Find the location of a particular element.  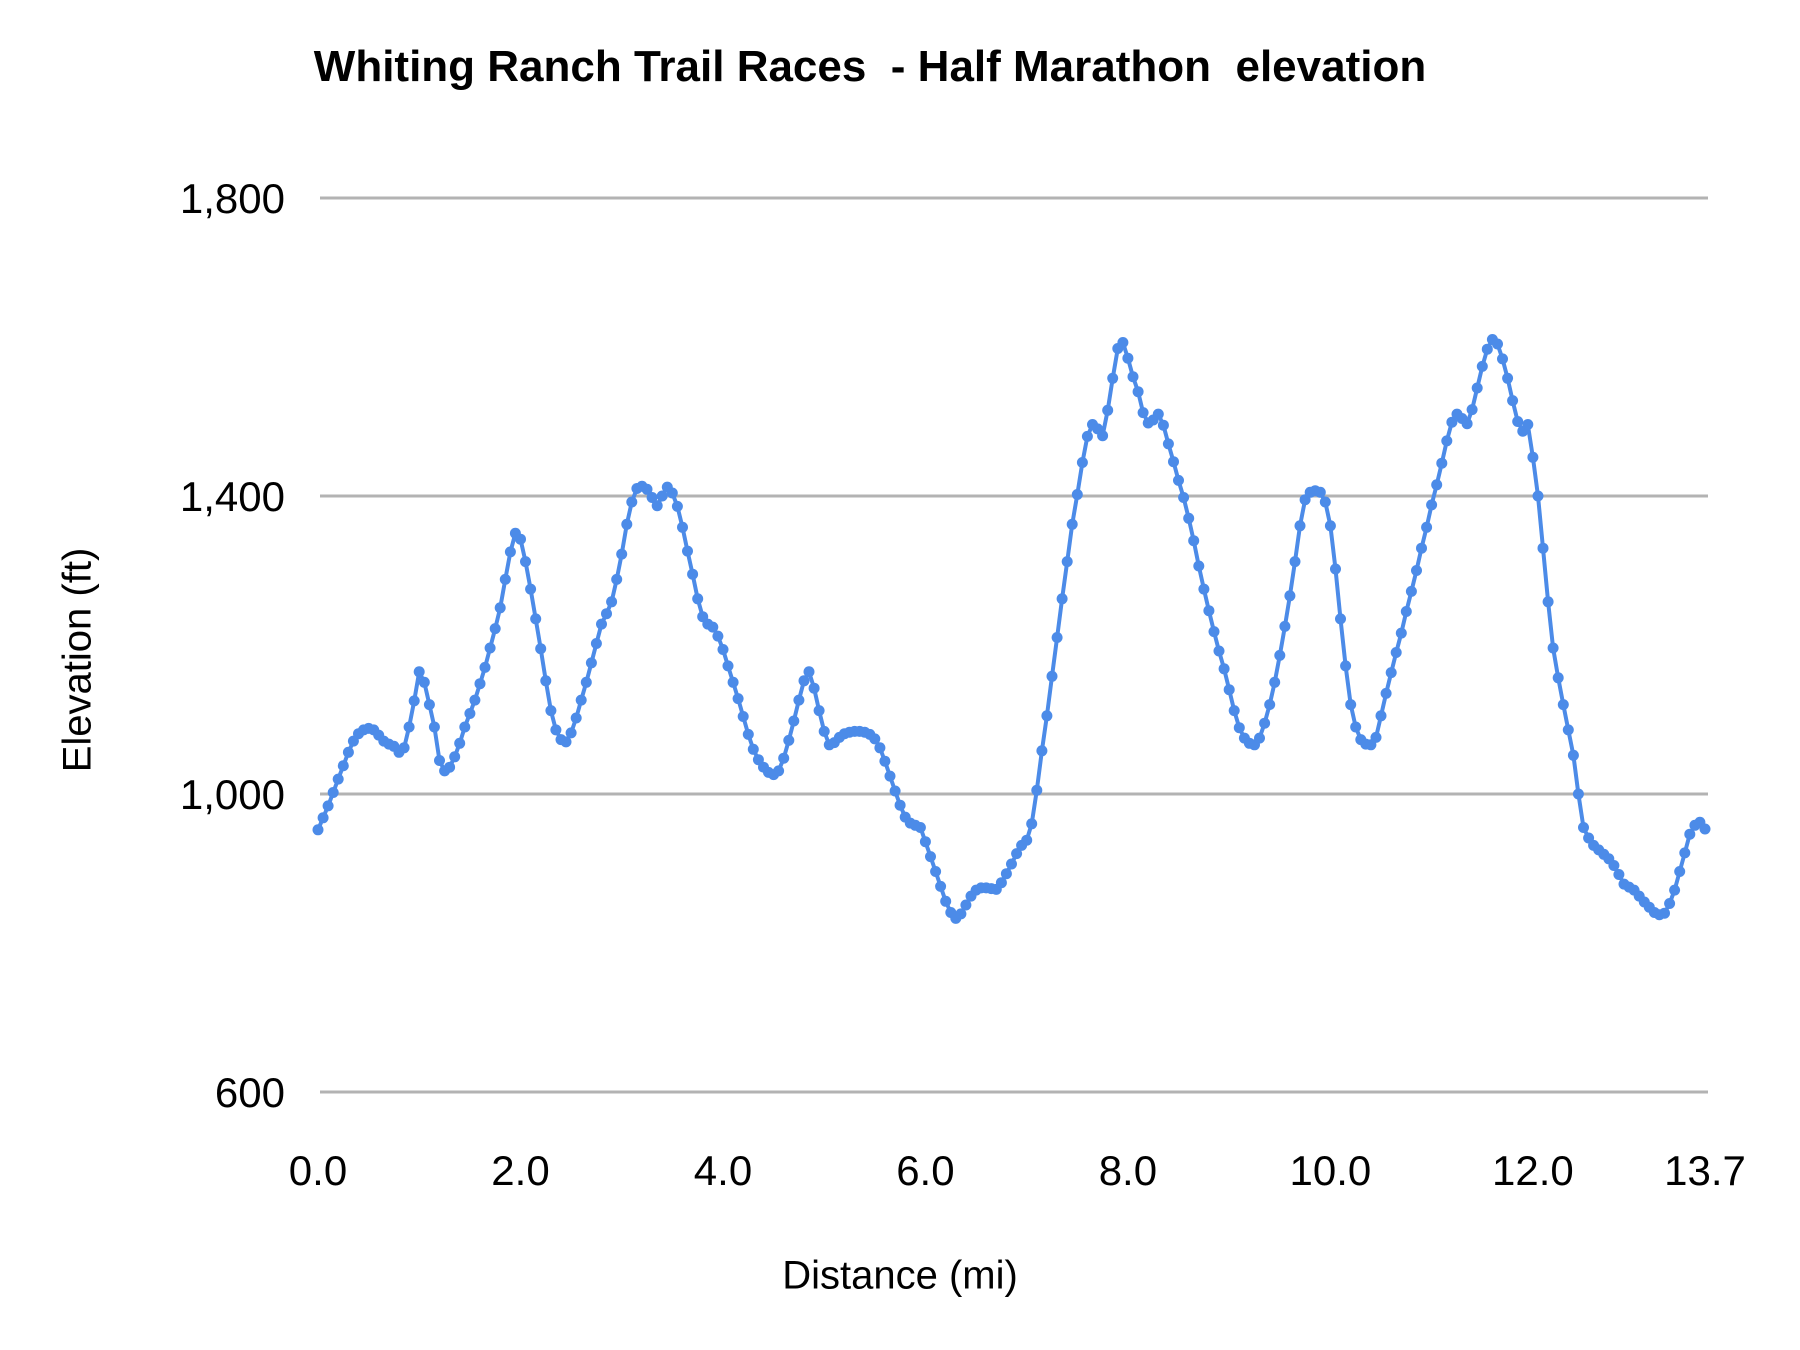

x-tick-label: 2.0 is located at coordinates (520, 1170).